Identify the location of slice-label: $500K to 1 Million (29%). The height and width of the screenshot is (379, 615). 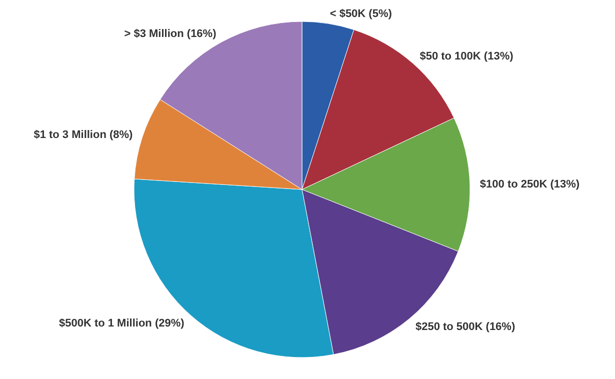
(121, 324).